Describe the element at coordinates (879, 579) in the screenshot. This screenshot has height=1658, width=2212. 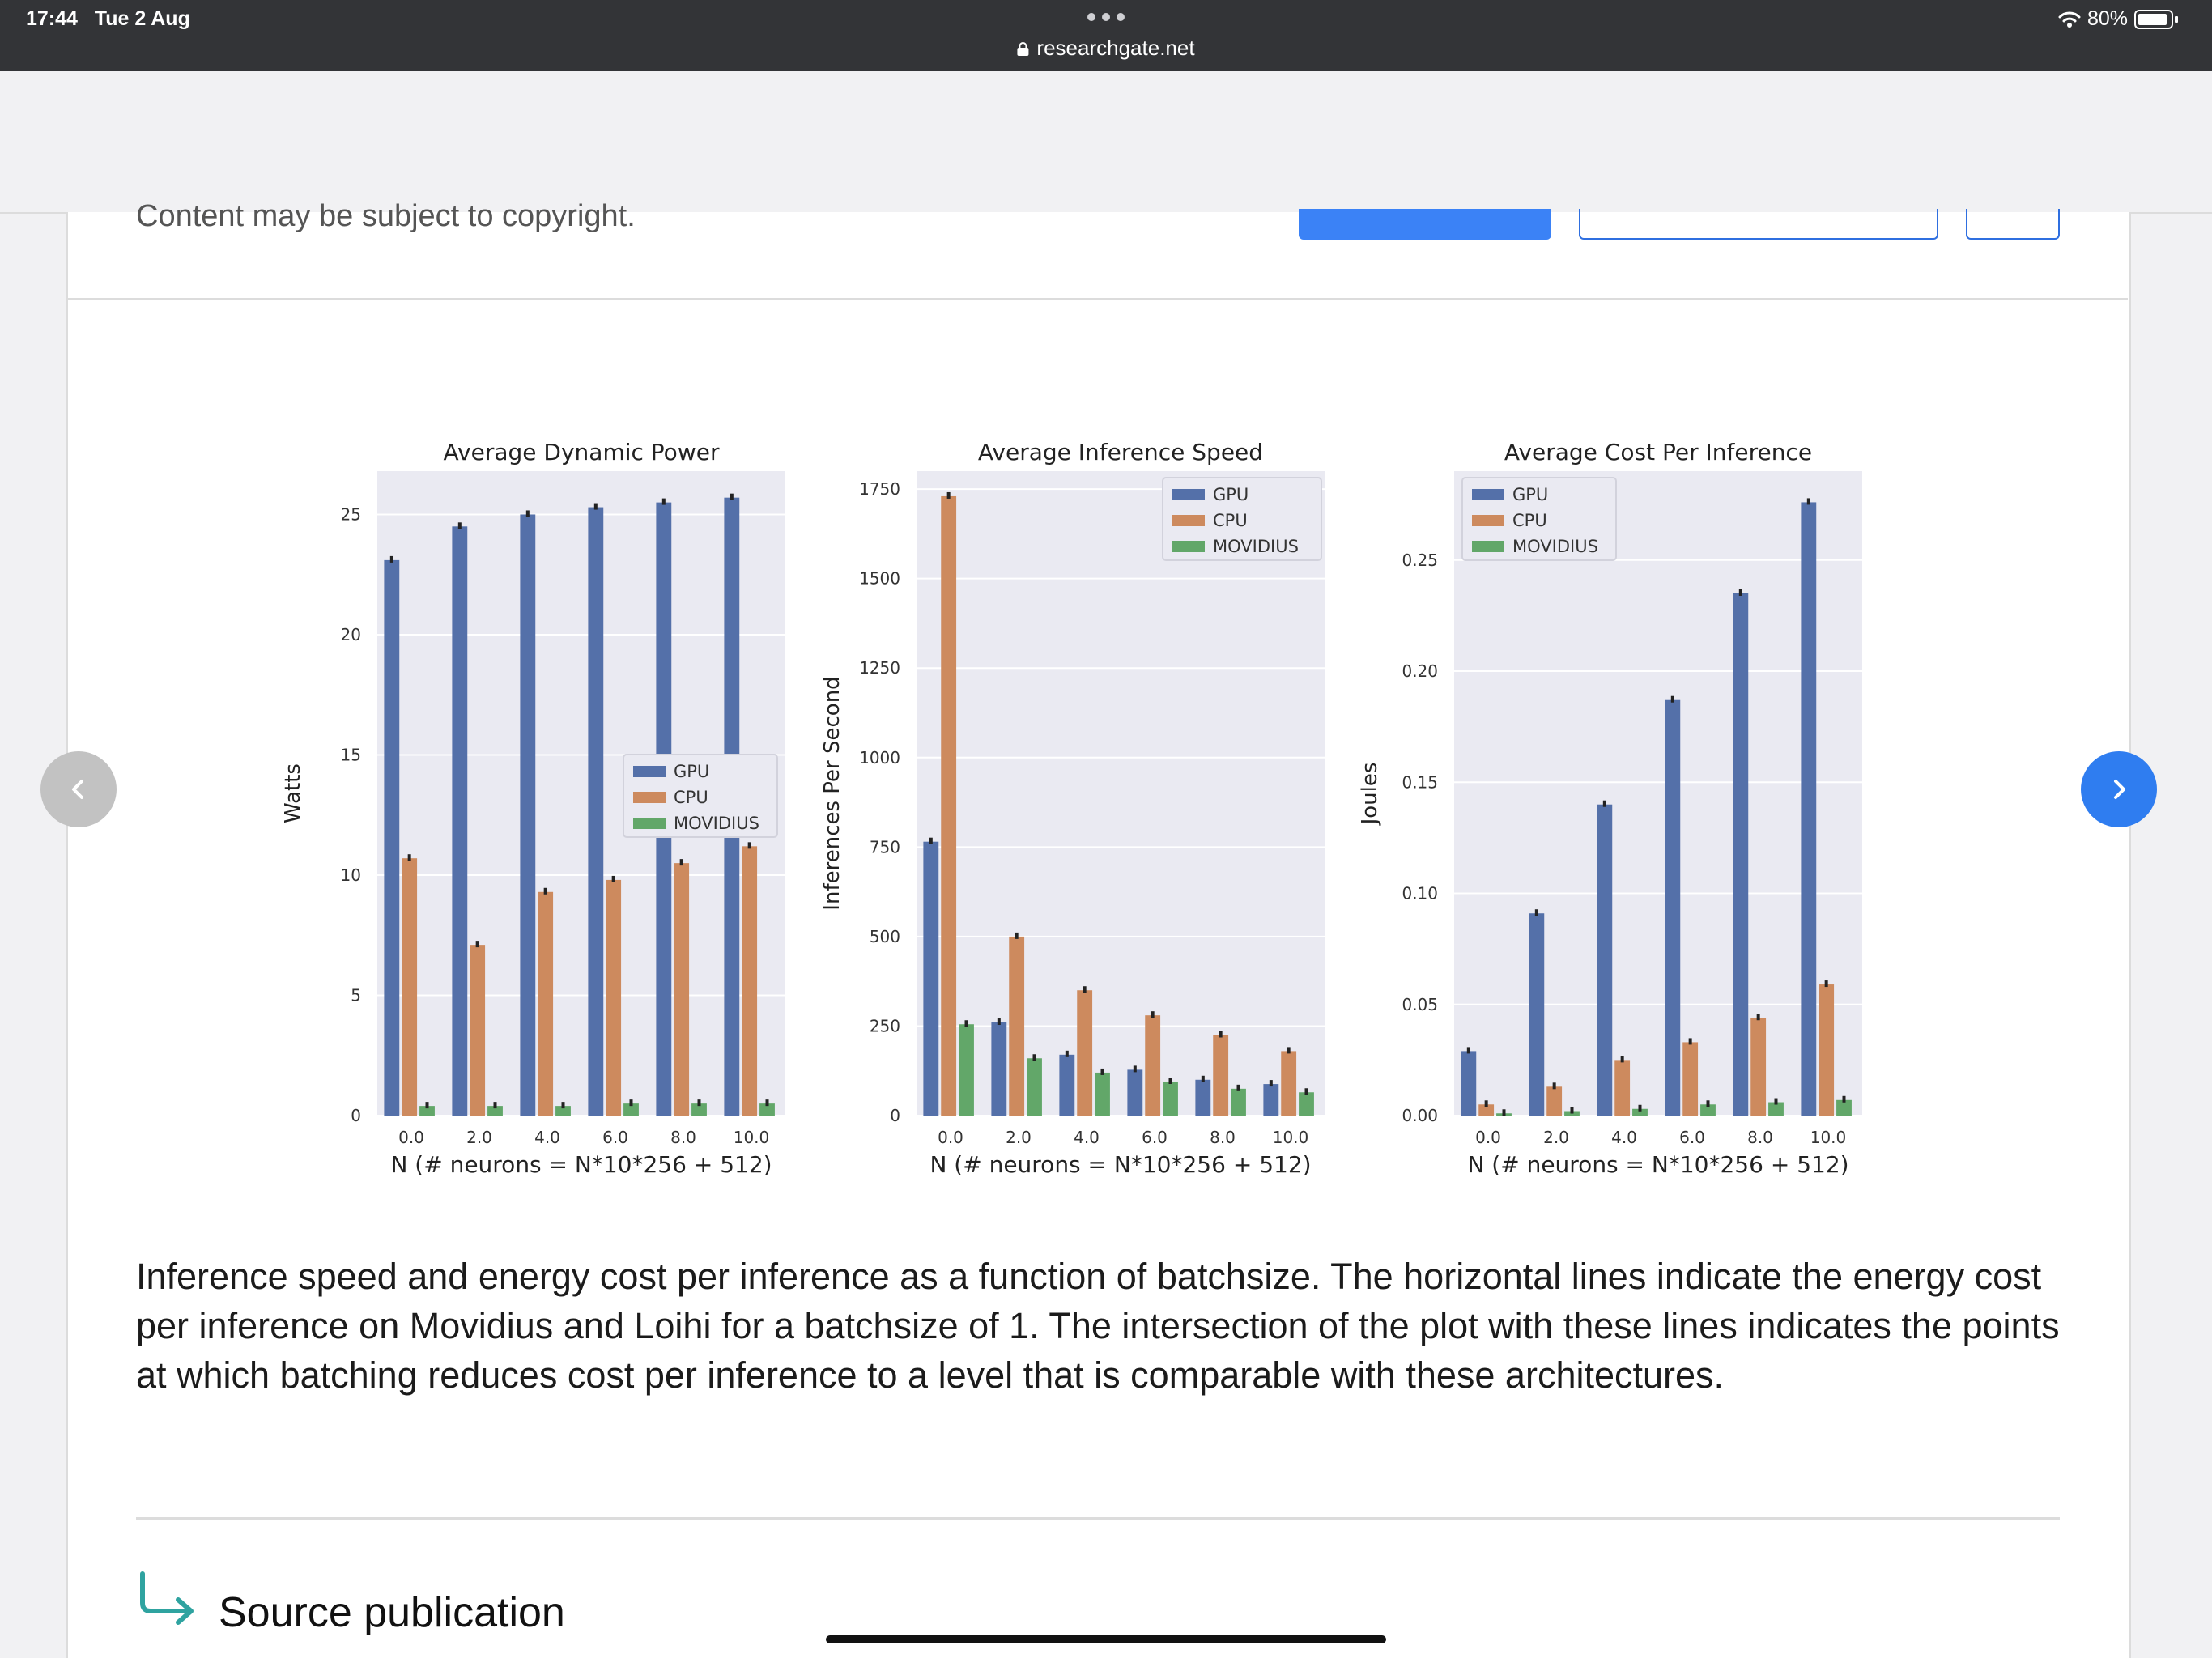
I see `y-tick-label: 1500` at that location.